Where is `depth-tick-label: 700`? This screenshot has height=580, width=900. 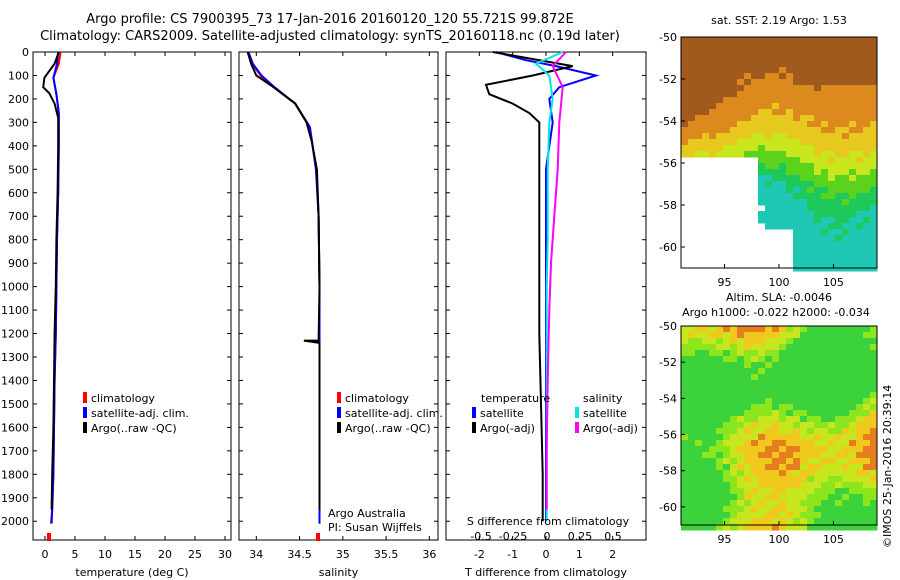 depth-tick-label: 700 is located at coordinates (18, 216).